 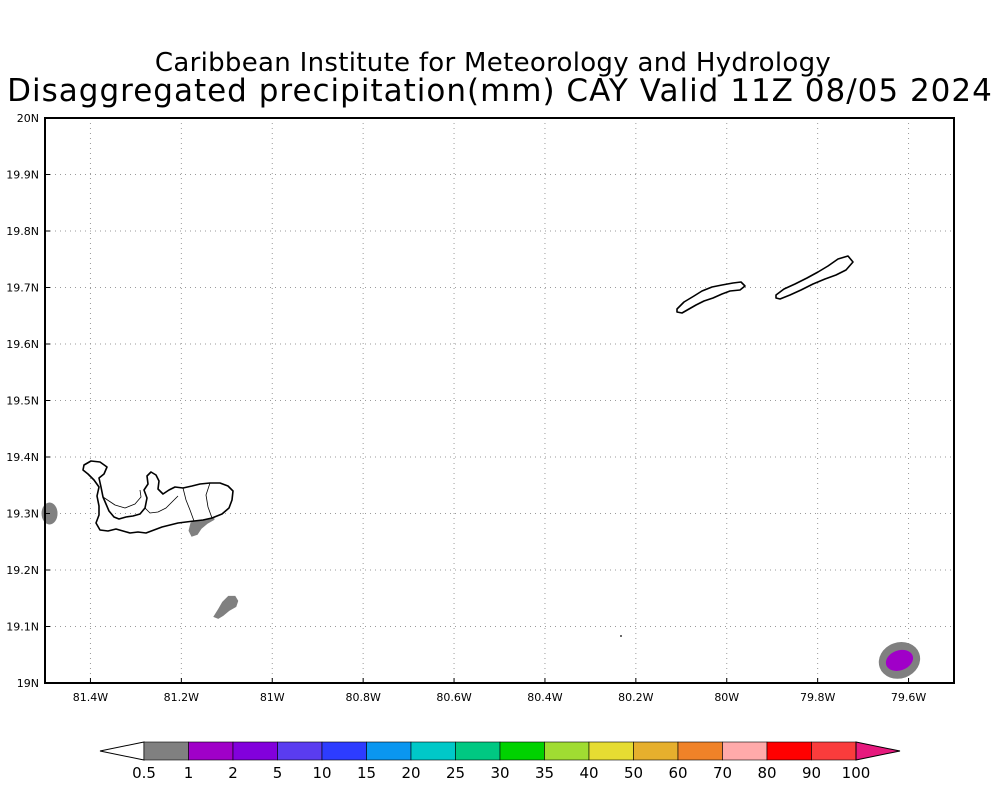 What do you see at coordinates (635, 697) in the screenshot?
I see `lon-tick-label: 80.2W` at bounding box center [635, 697].